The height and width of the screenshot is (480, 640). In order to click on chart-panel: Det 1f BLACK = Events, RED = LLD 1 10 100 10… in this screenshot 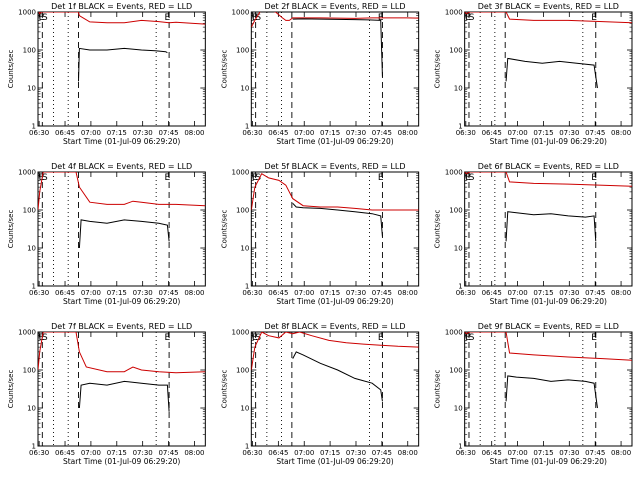, I will do `click(106, 74)`.